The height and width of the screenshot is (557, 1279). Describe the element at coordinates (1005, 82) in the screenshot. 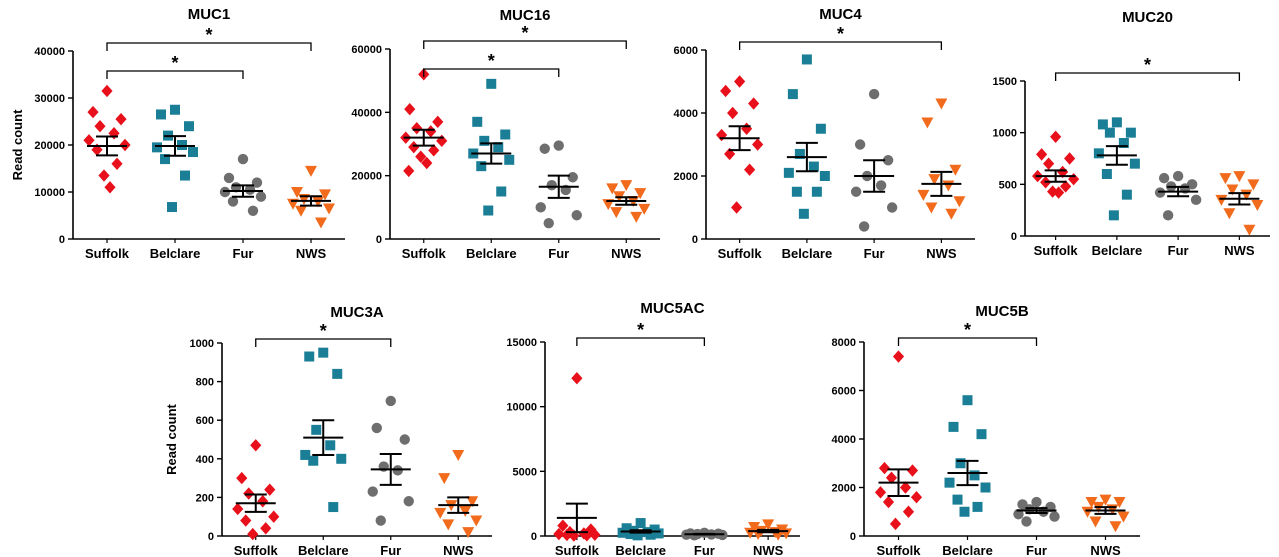

I see `y-tick-label: 1500` at that location.